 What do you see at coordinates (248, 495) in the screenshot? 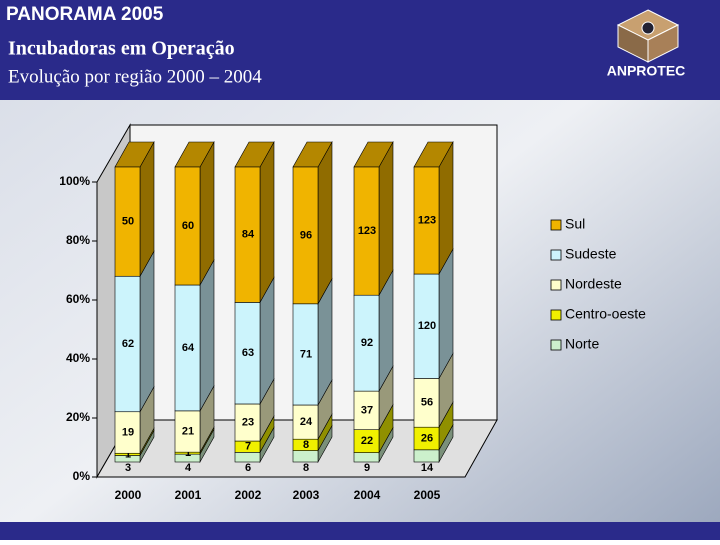
I see `x-tick-label: 2002` at bounding box center [248, 495].